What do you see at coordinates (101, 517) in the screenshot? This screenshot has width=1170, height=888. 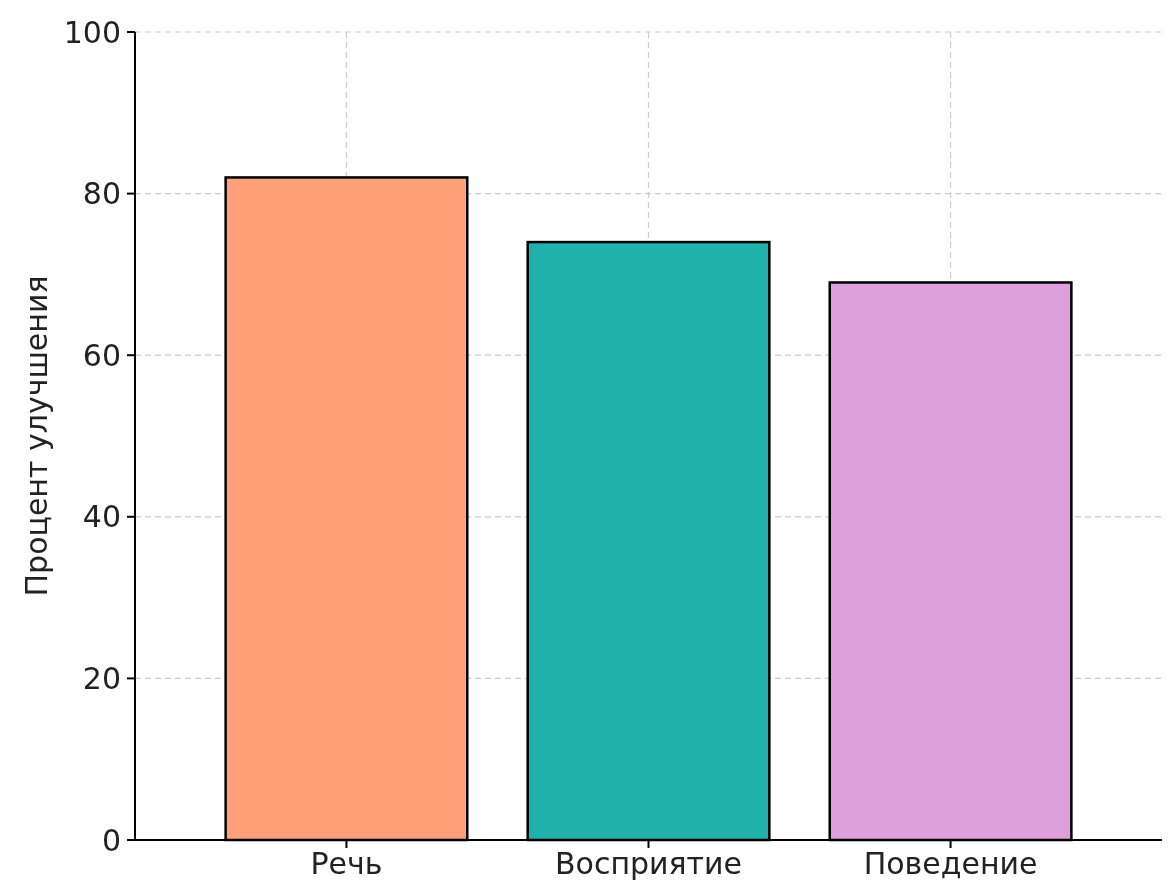 I see `y-tick-label: 40` at bounding box center [101, 517].